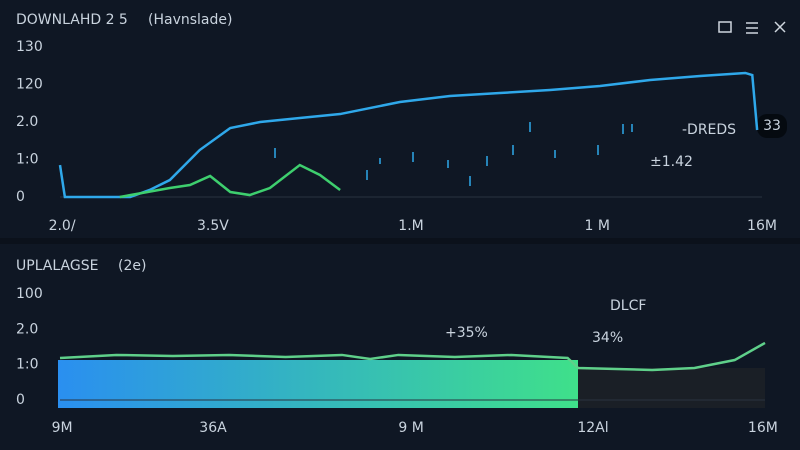 This screenshot has height=450, width=800. I want to click on window-controls, so click(752, 27).